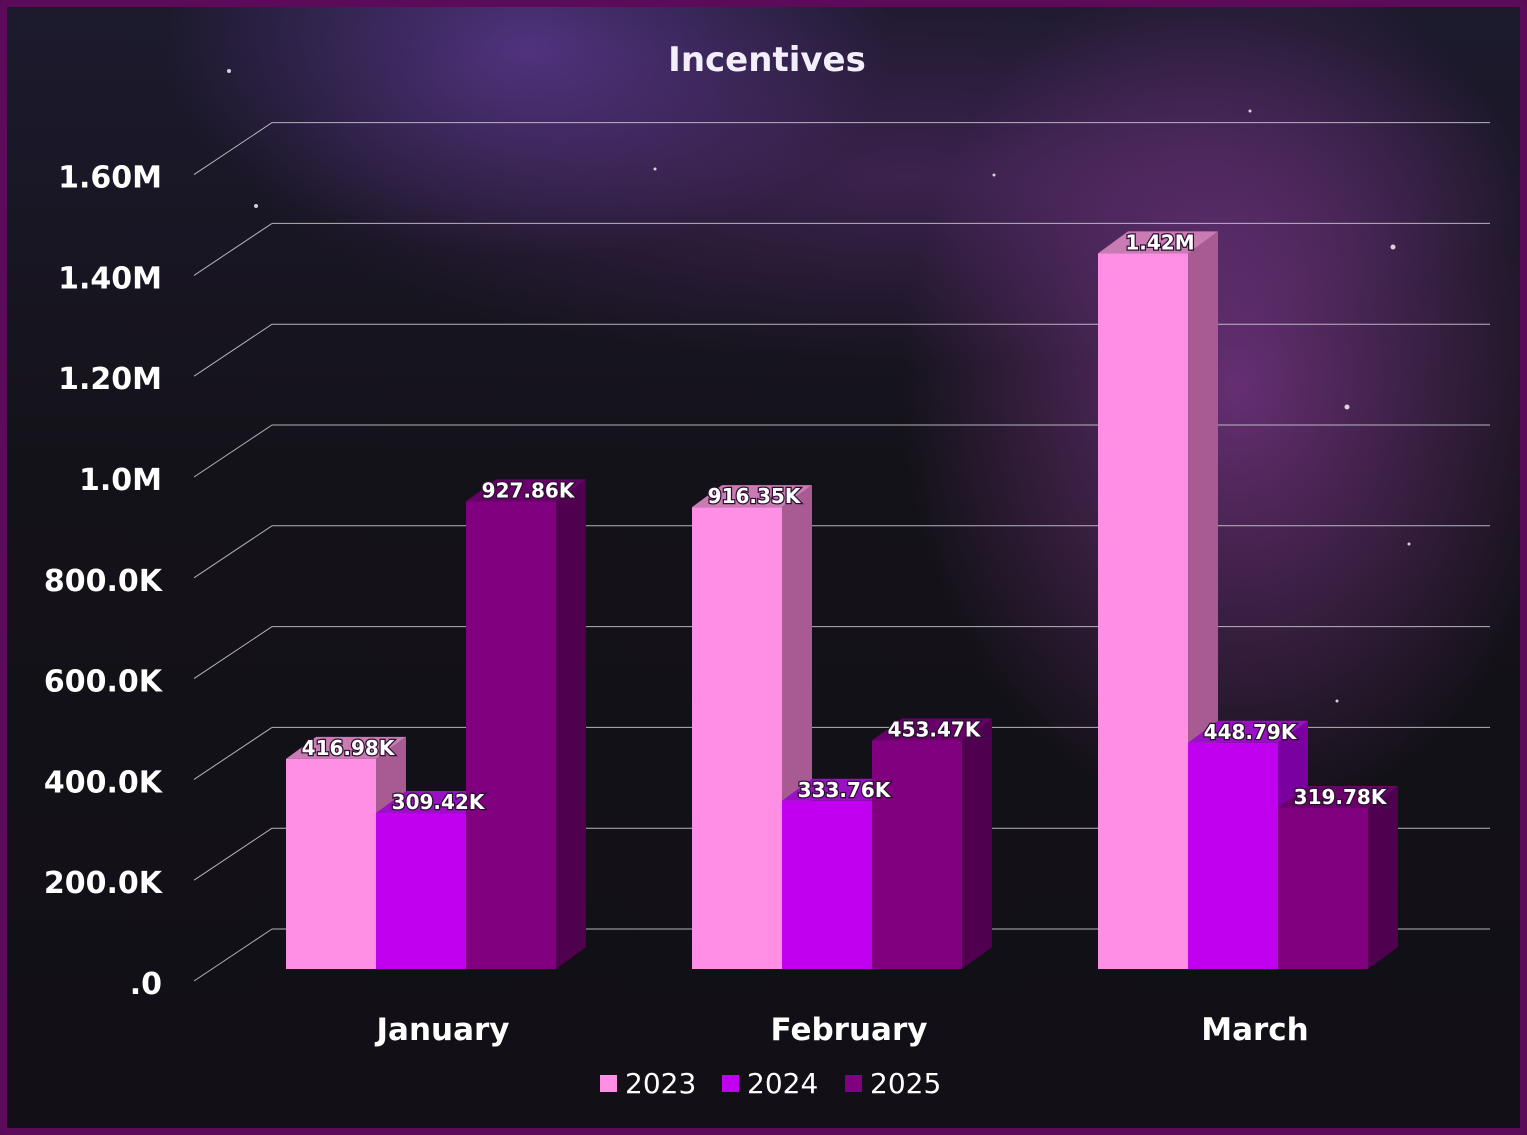  What do you see at coordinates (120, 480) in the screenshot?
I see `y-tick-label: 1.0M` at bounding box center [120, 480].